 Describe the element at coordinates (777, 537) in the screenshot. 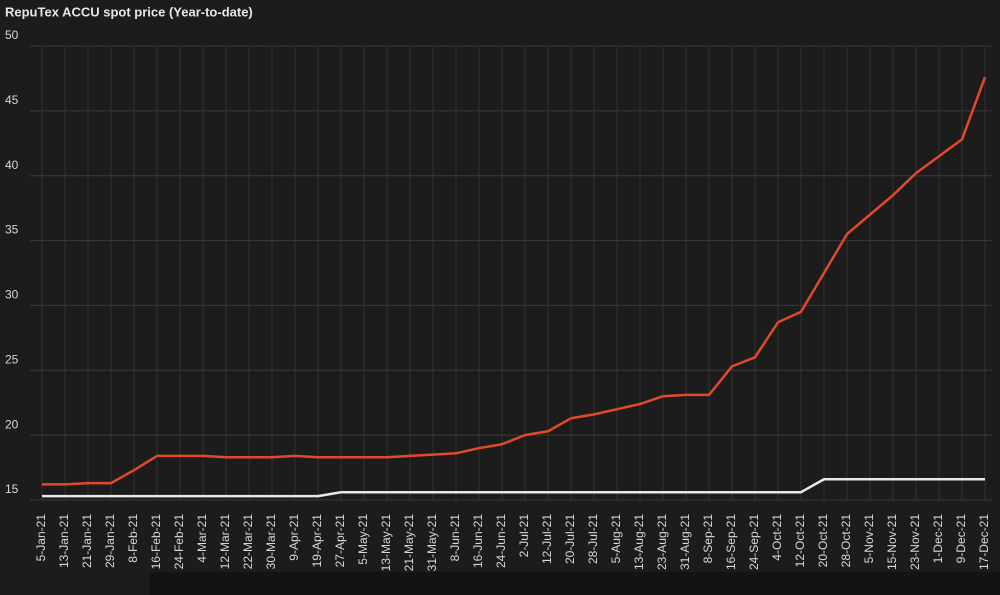

I see `x-tick-label: 4-Oct-21` at that location.